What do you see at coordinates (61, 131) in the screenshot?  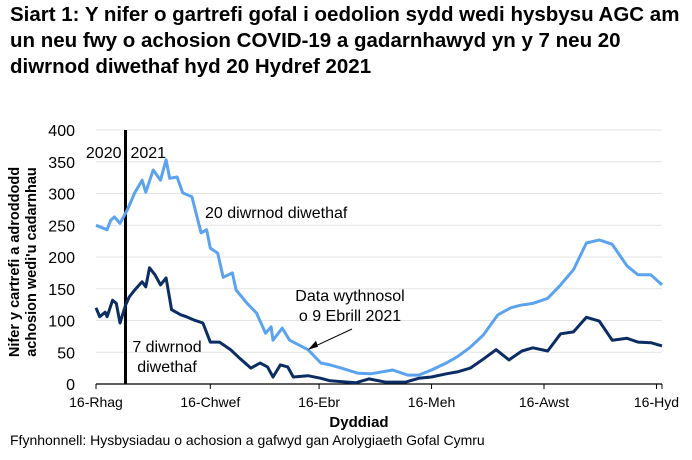 I see `y-tick-label: 400` at bounding box center [61, 131].